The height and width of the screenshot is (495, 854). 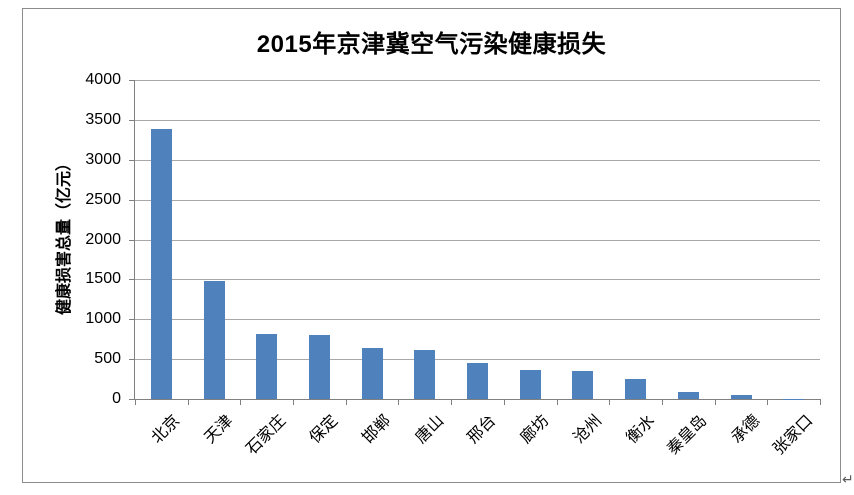 What do you see at coordinates (116, 398) in the screenshot?
I see `y-tick-label: 0` at bounding box center [116, 398].